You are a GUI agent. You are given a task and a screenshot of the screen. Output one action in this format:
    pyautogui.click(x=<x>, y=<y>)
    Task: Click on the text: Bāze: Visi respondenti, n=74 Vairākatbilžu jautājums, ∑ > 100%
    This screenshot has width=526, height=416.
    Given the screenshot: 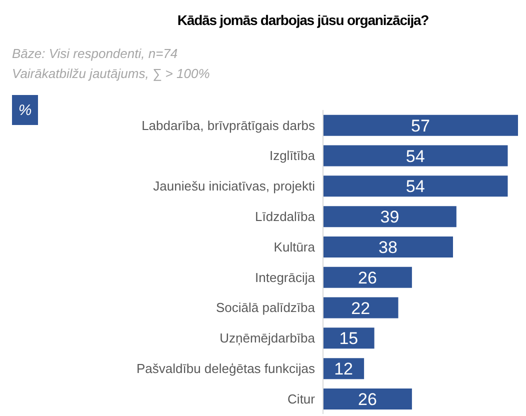 What is the action you would take?
    pyautogui.click(x=111, y=64)
    